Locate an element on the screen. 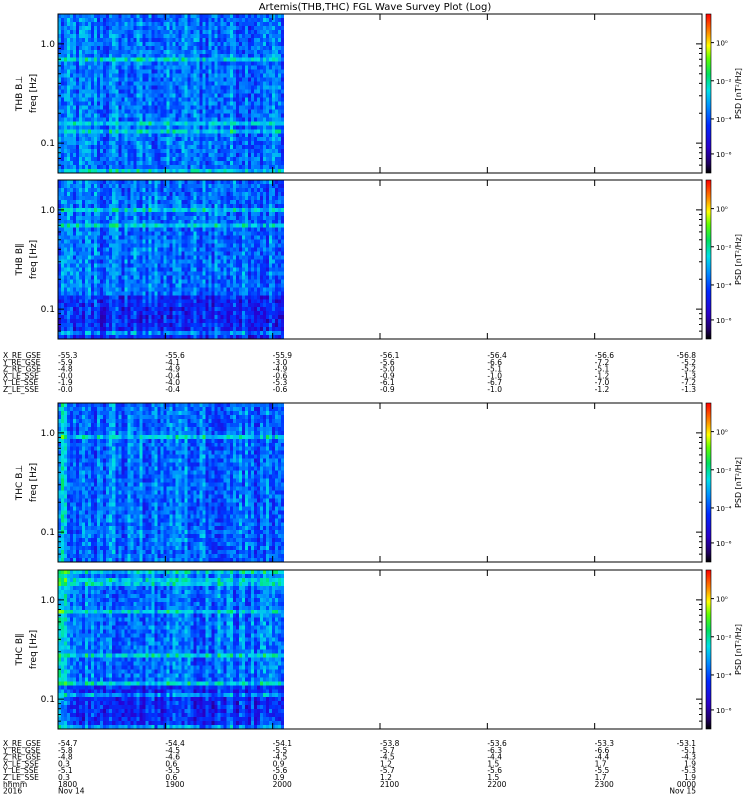 The height and width of the screenshot is (800, 750). ephem-value: -4.3 is located at coordinates (688, 757).